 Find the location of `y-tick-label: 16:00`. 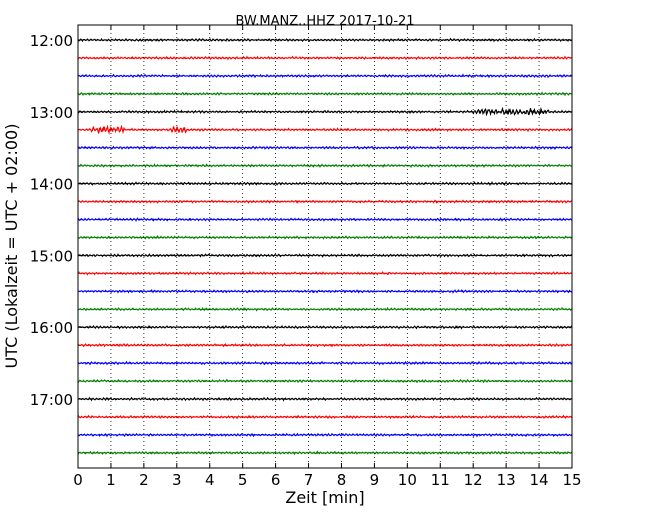

y-tick-label: 16:00 is located at coordinates (51, 328).